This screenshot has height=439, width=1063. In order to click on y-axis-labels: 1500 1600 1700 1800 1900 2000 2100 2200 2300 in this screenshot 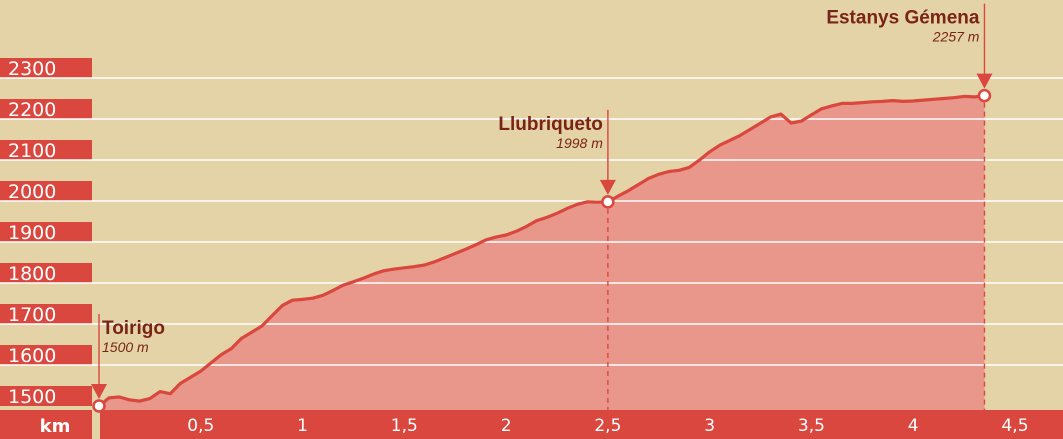, I will do `click(32, 233)`.